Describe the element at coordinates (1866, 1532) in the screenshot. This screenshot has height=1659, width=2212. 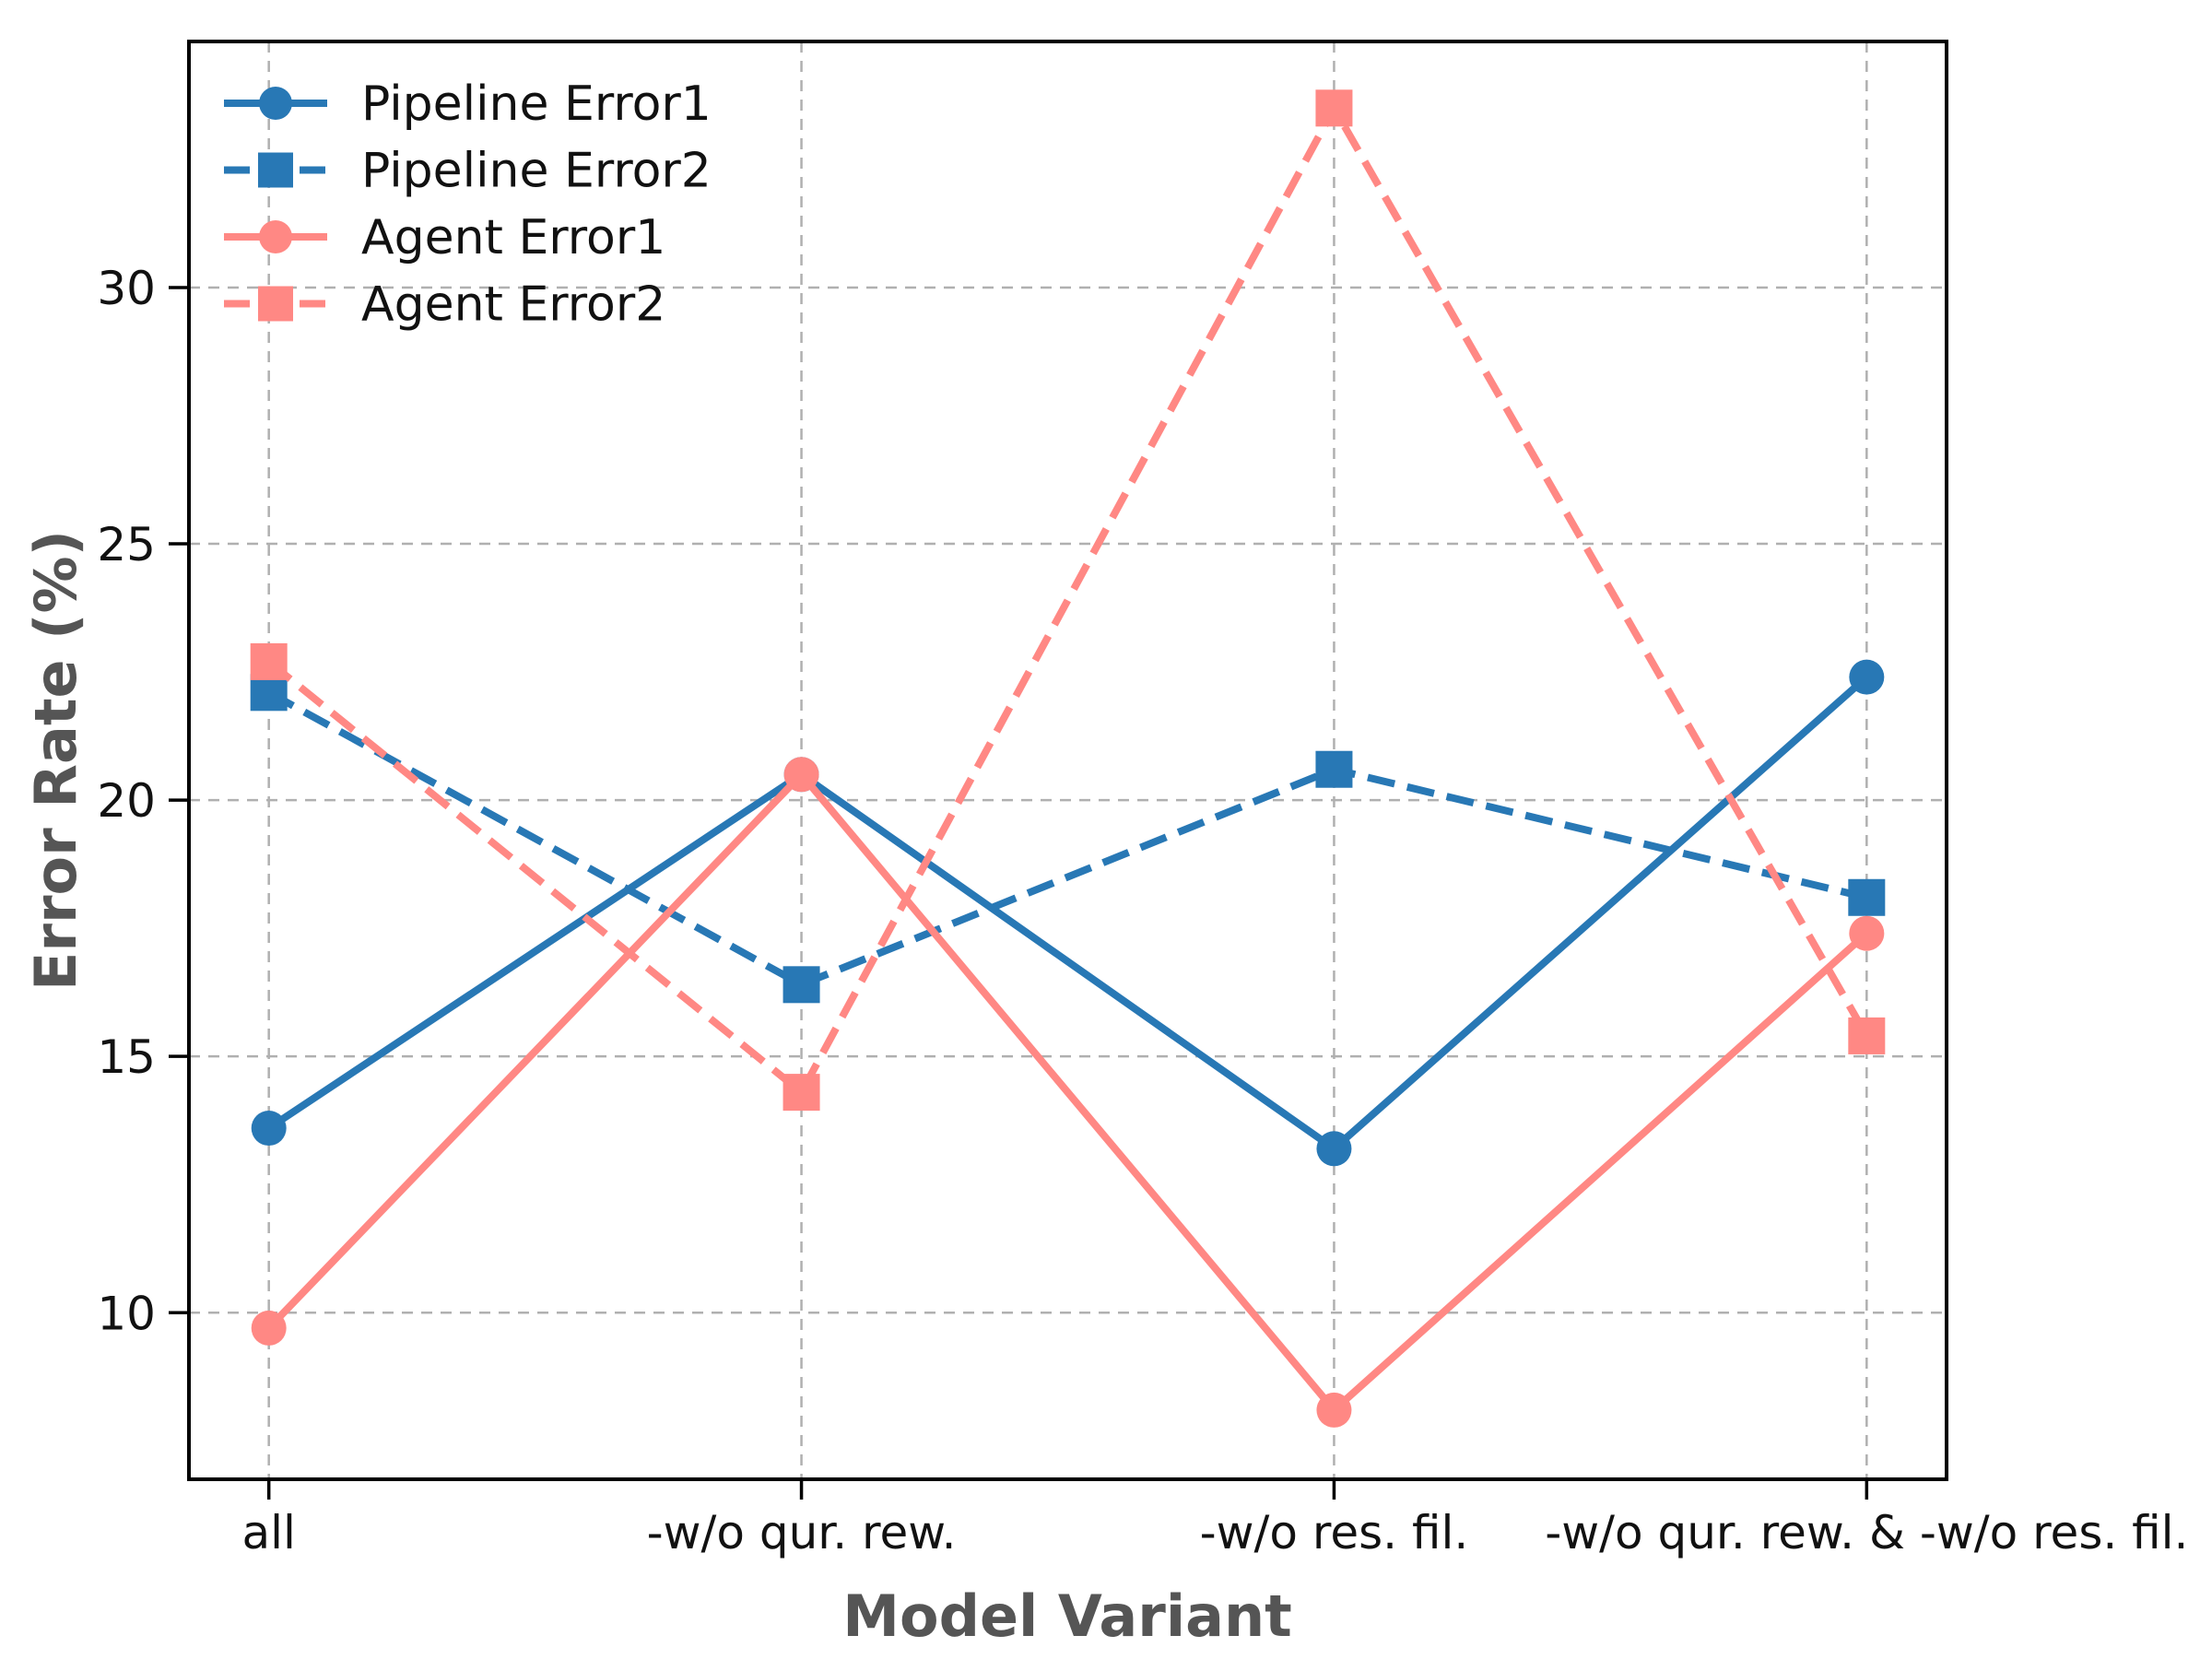
I see `xtick-label-3: -w/o qur. rew. & -w/o res. fil.` at that location.